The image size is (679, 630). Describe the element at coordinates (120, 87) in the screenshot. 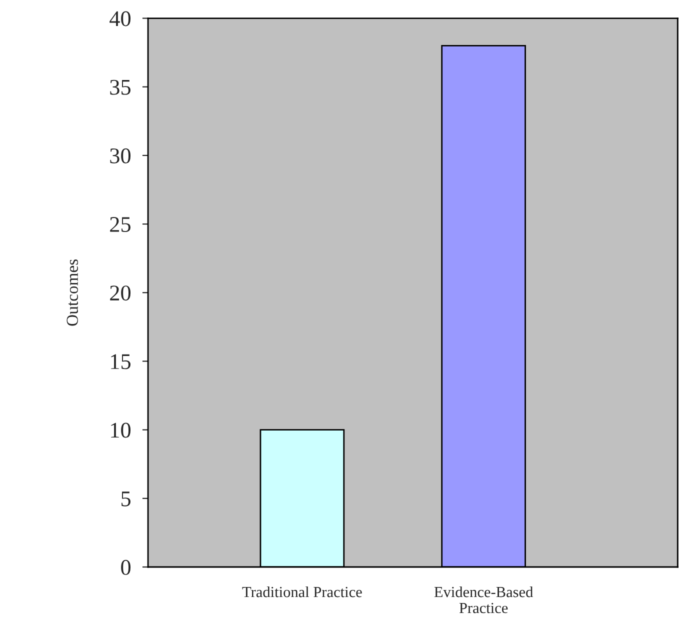

I see `y-tick-label: 35` at that location.